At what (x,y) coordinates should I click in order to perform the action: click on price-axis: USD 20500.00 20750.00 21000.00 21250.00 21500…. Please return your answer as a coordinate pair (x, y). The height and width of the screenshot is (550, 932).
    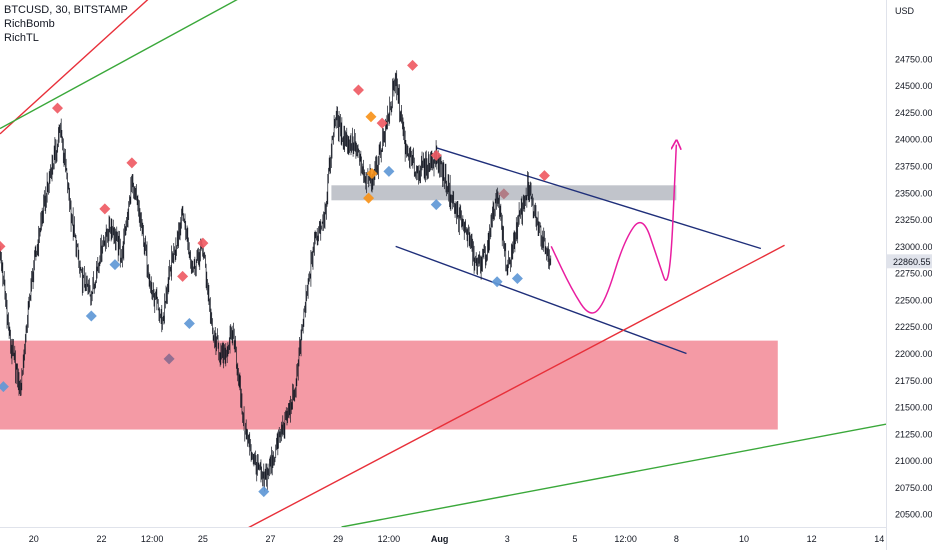
    Looking at the image, I should click on (909, 275).